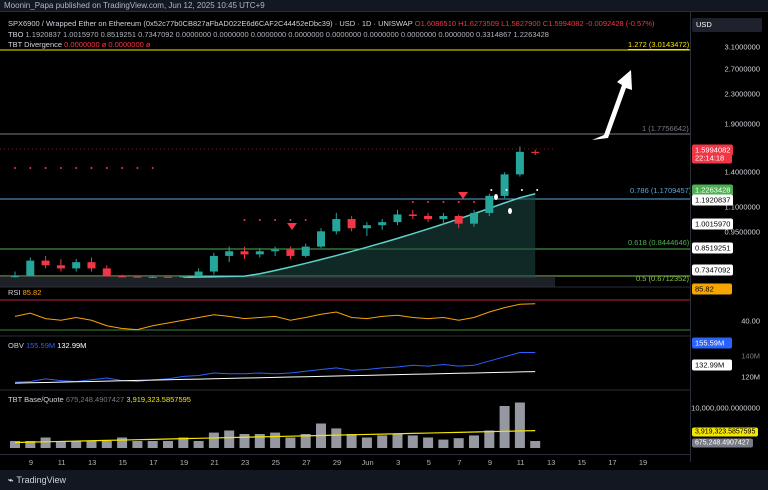 This screenshot has height=490, width=768. What do you see at coordinates (459, 462) in the screenshot?
I see `time-tick: 7` at bounding box center [459, 462].